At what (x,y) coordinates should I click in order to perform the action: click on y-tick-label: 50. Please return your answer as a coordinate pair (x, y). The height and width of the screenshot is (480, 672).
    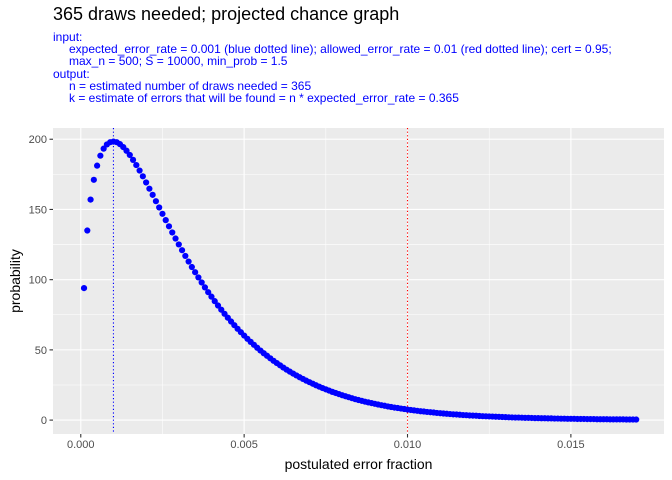
    Looking at the image, I should click on (41, 351).